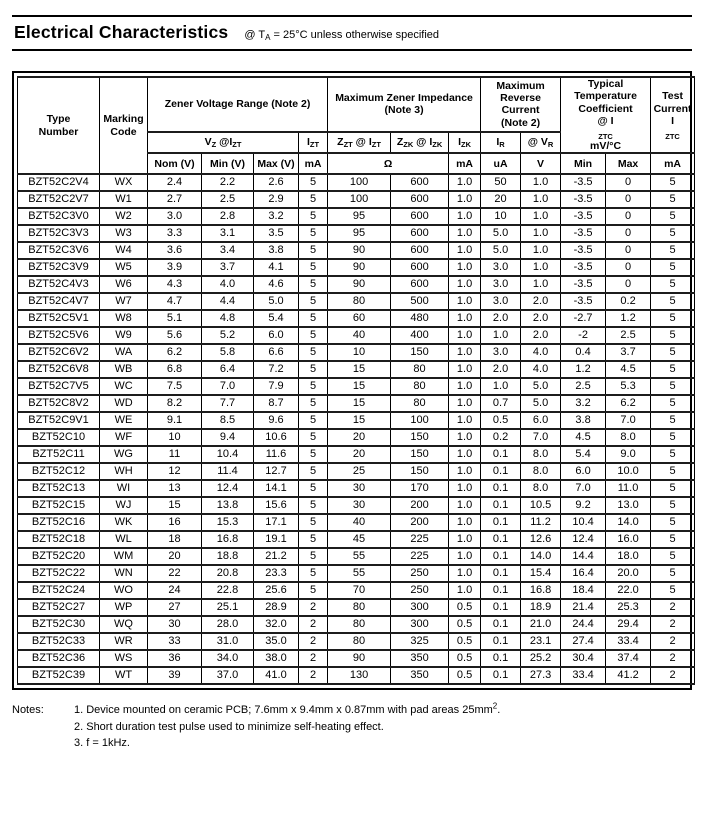 The height and width of the screenshot is (814, 704). What do you see at coordinates (541, 404) in the screenshot?
I see `cell-reverse-voltage-vr: 5.0` at bounding box center [541, 404].